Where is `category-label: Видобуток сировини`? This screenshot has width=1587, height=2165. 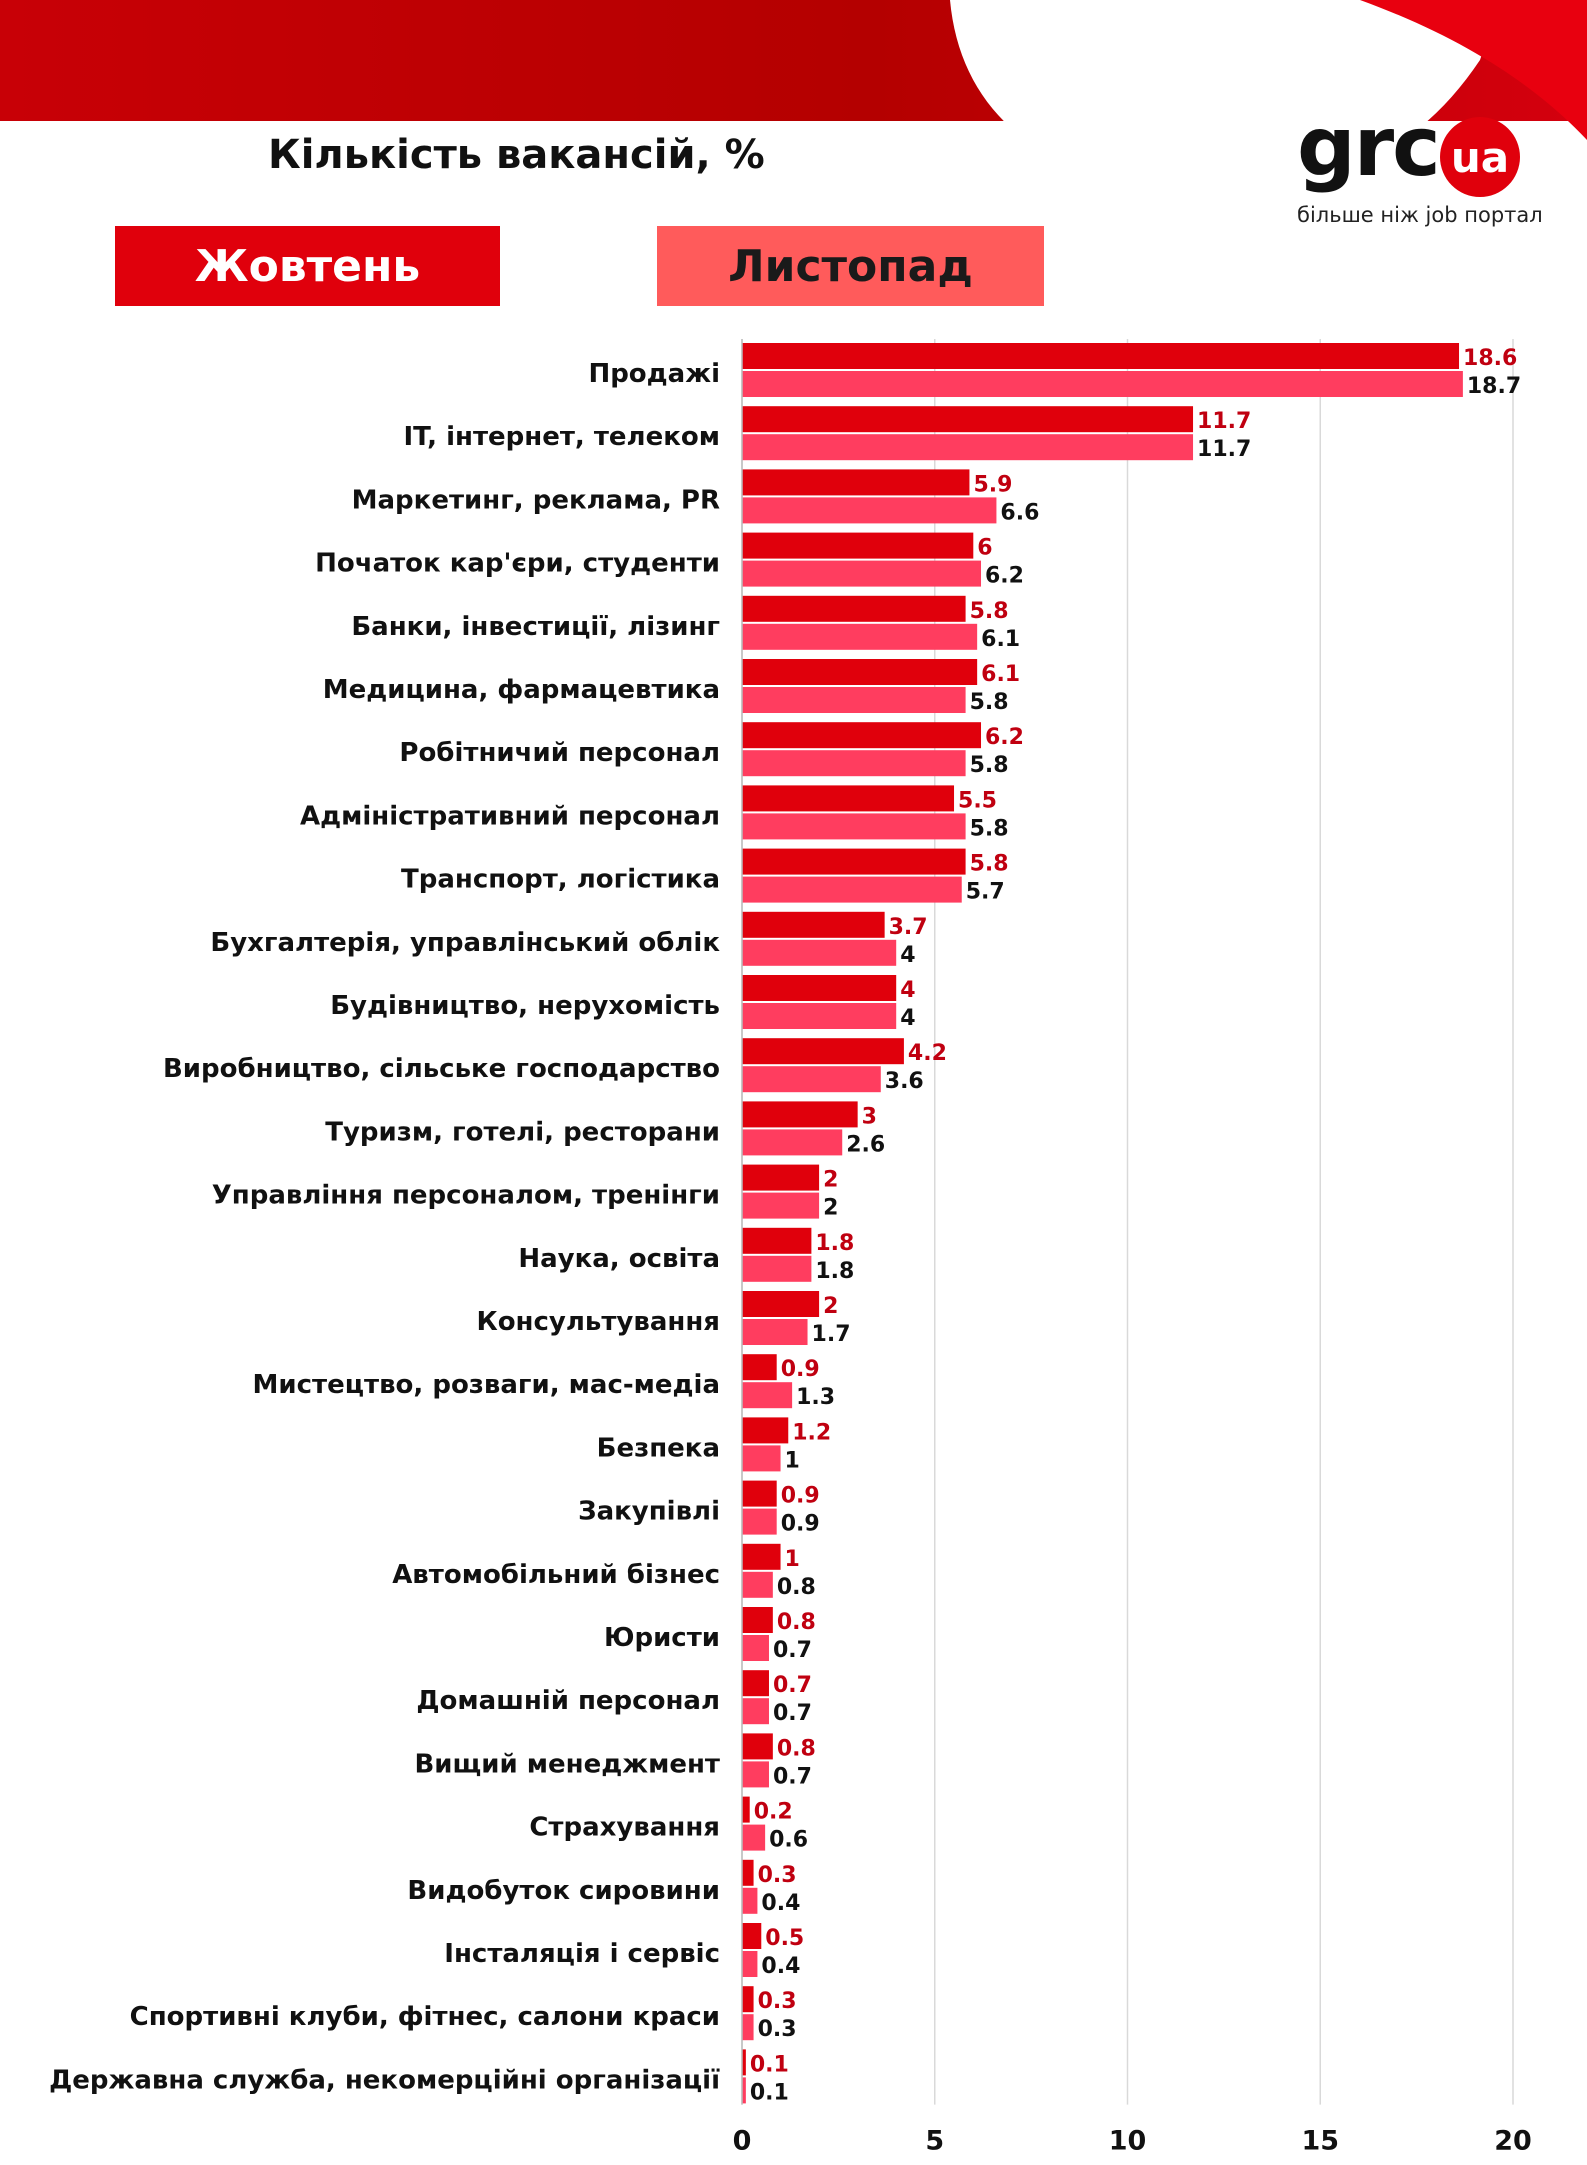 category-label: Видобуток сировини is located at coordinates (563, 1891).